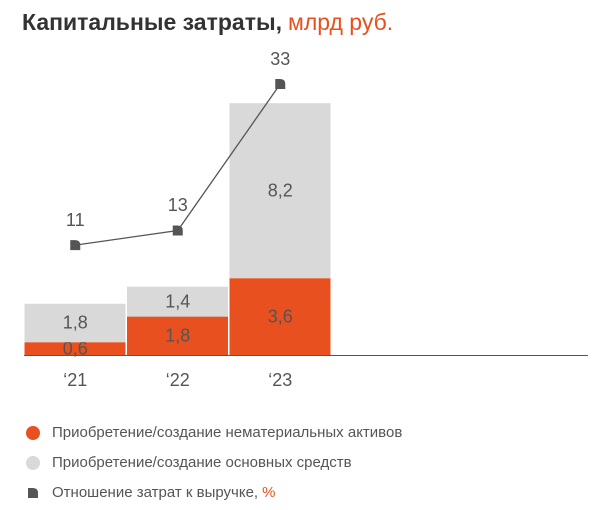 Image resolution: width=603 pixels, height=510 pixels. I want to click on value-label: 1,4, so click(177, 301).